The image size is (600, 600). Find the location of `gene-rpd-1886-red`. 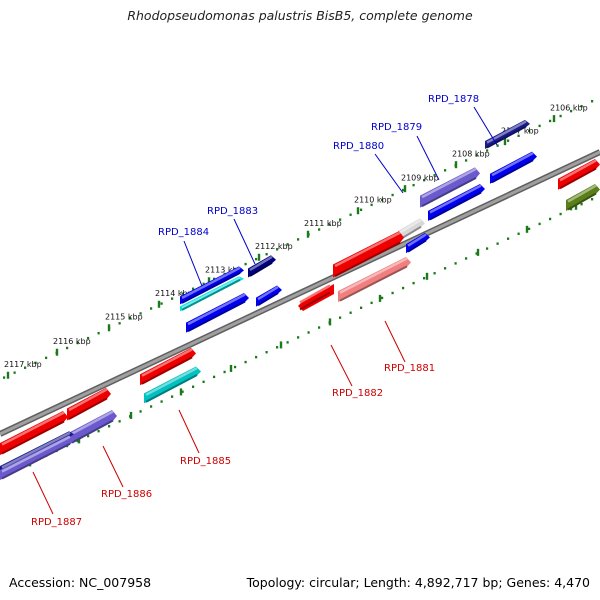

gene-rpd-1886-red is located at coordinates (89, 404).